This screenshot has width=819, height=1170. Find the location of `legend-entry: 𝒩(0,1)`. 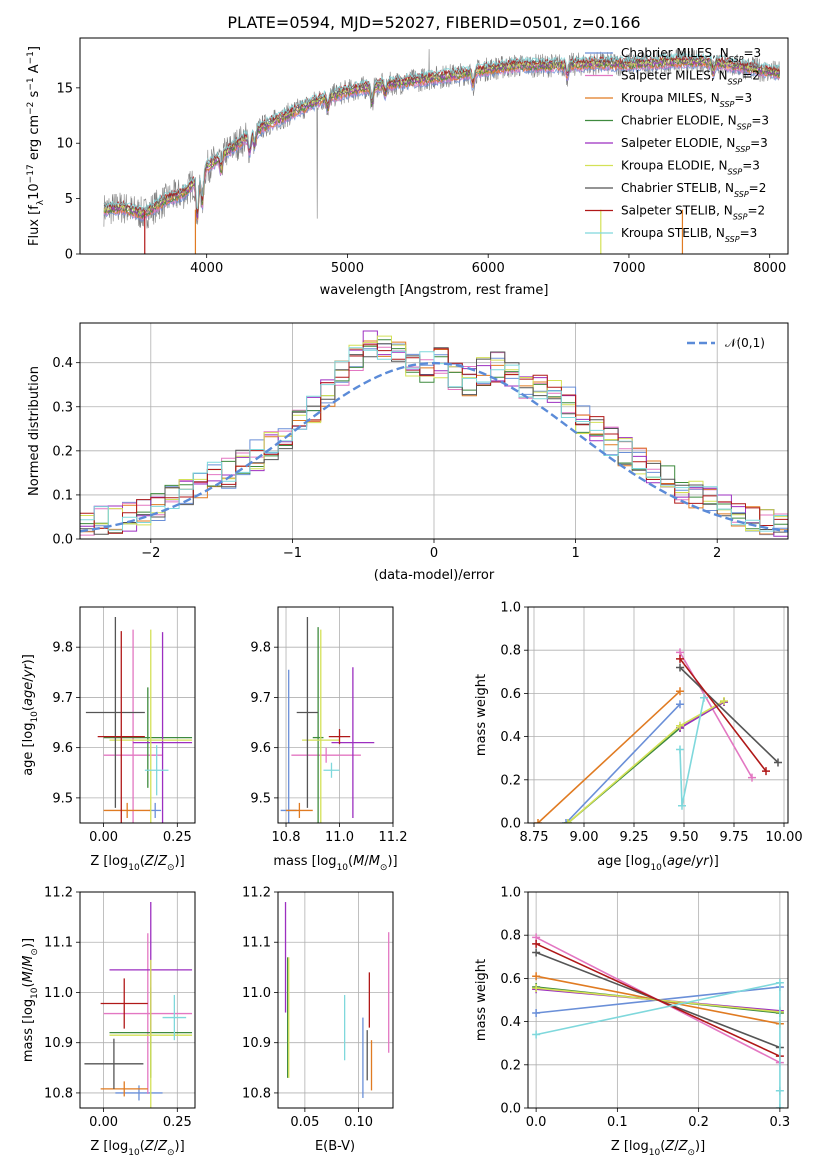

legend-entry: 𝒩(0,1) is located at coordinates (745, 343).